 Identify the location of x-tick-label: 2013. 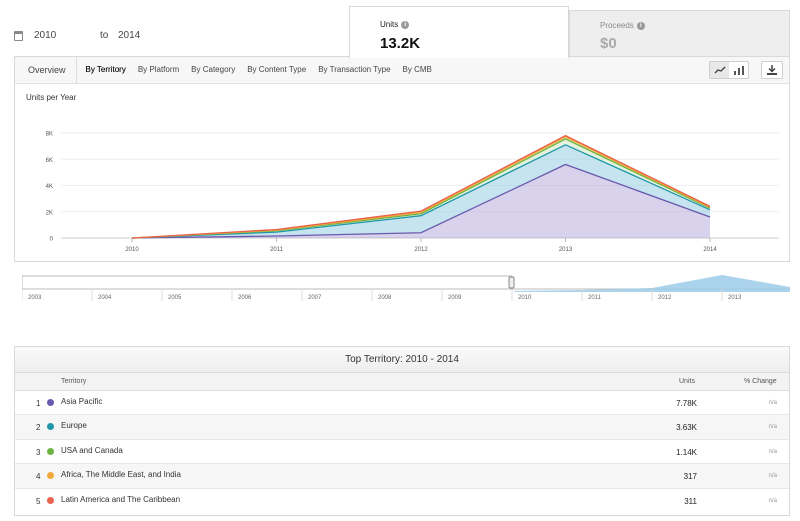
(566, 250).